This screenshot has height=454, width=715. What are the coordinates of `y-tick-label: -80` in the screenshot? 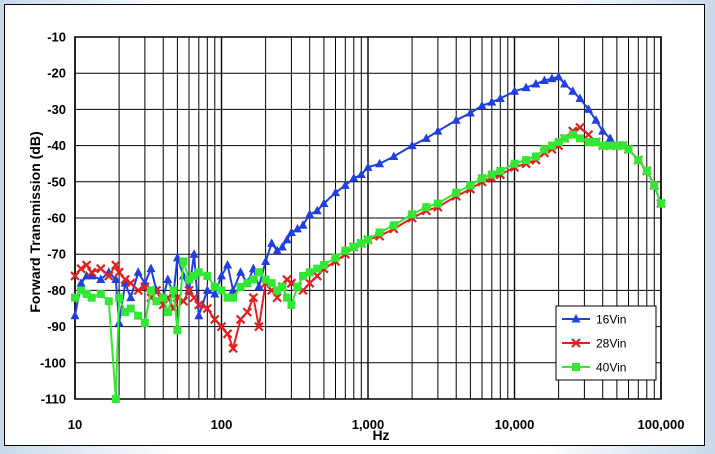 It's located at (56, 290).